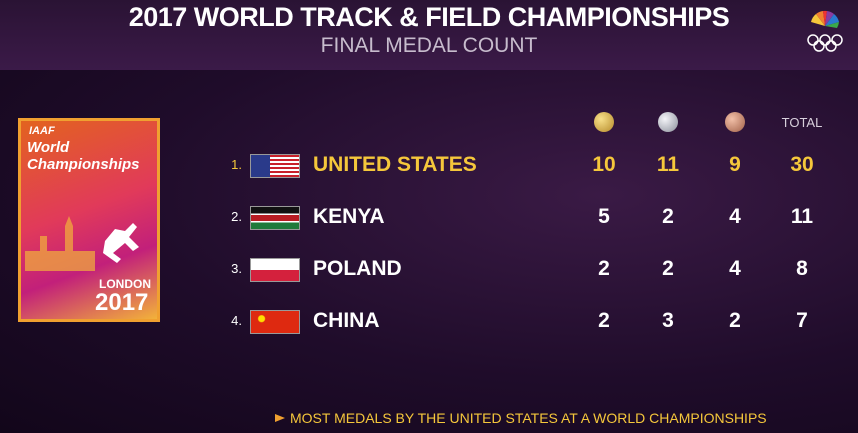 The width and height of the screenshot is (858, 433). Describe the element at coordinates (357, 268) in the screenshot. I see `country: POLAND` at that location.